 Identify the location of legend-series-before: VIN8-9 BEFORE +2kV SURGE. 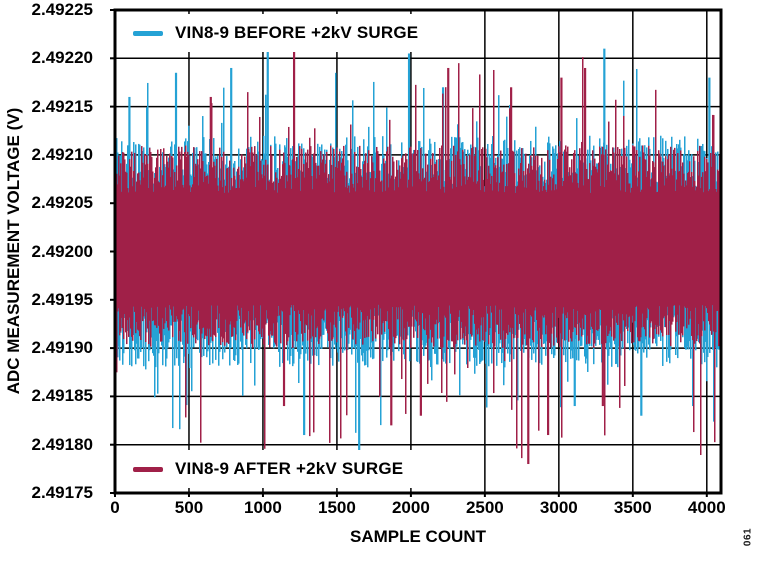
(278, 33).